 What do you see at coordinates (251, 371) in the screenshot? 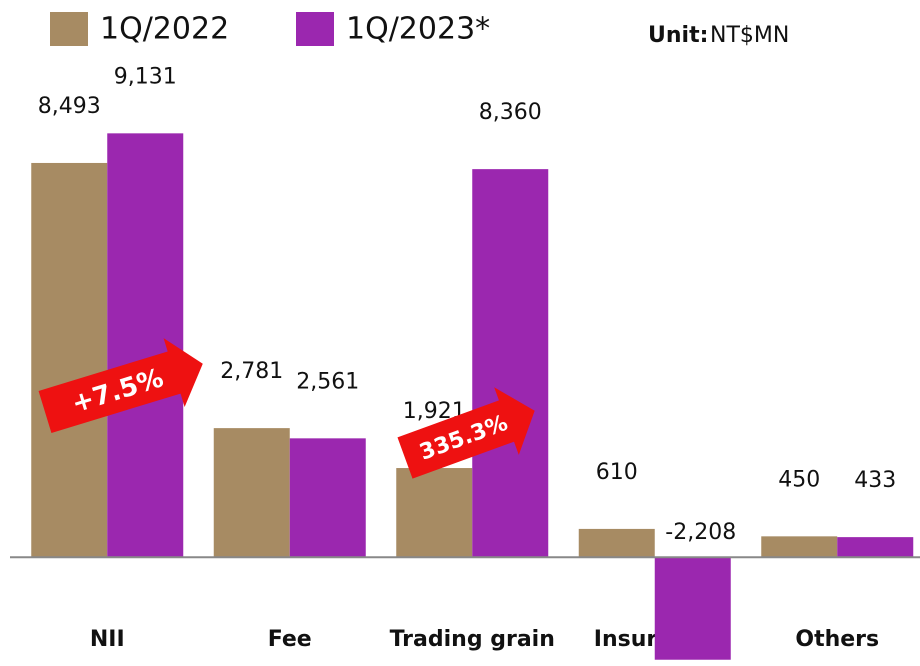
I see `value-label: 2,781` at bounding box center [251, 371].